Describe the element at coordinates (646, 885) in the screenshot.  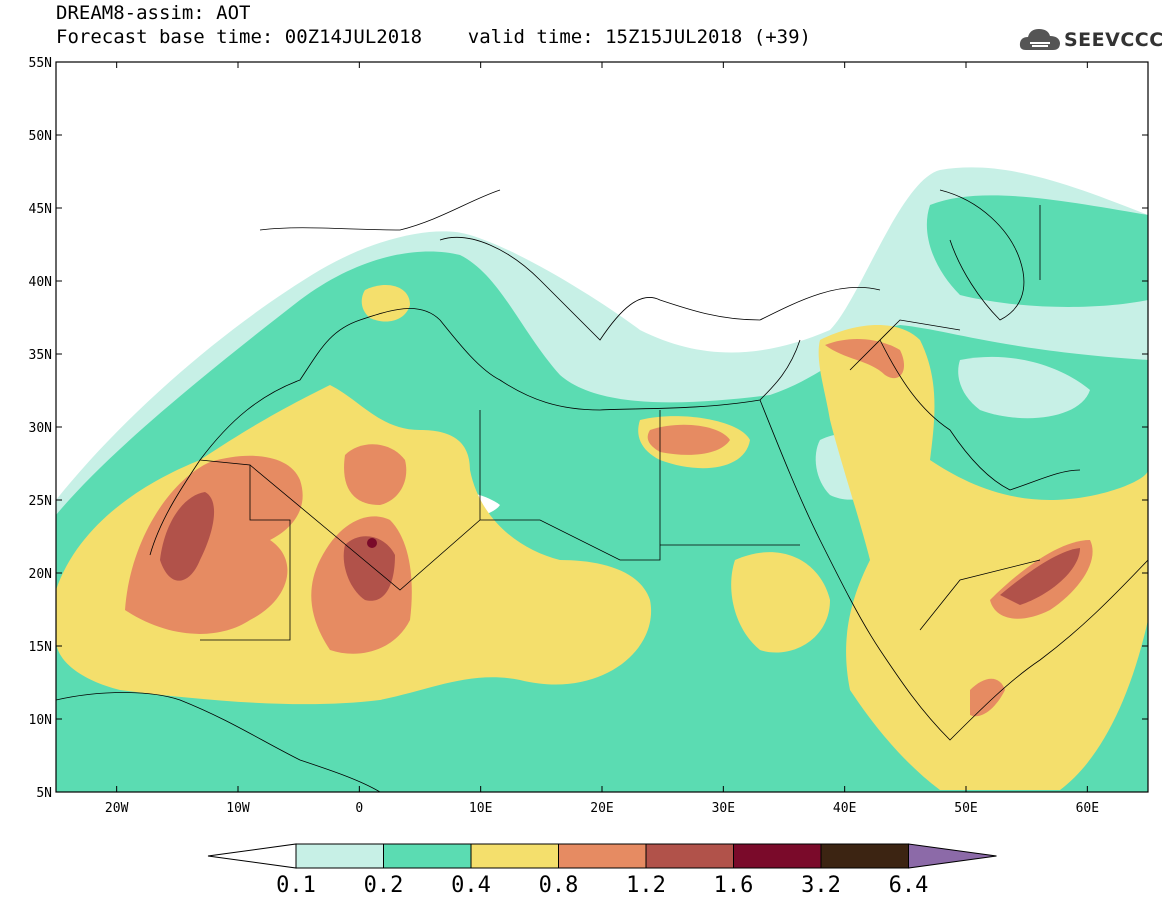
I see `colorbar-label: 1.2` at that location.